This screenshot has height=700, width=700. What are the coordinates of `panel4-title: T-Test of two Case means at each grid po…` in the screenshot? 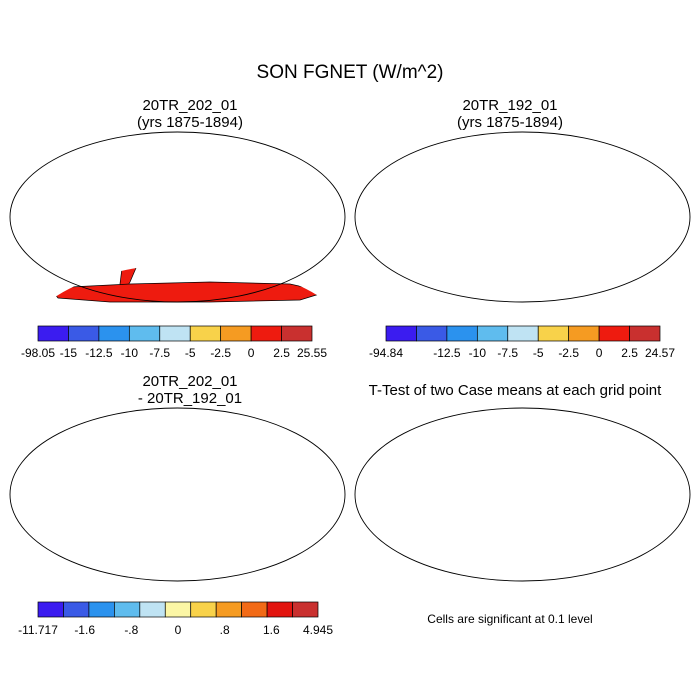 It's located at (515, 390).